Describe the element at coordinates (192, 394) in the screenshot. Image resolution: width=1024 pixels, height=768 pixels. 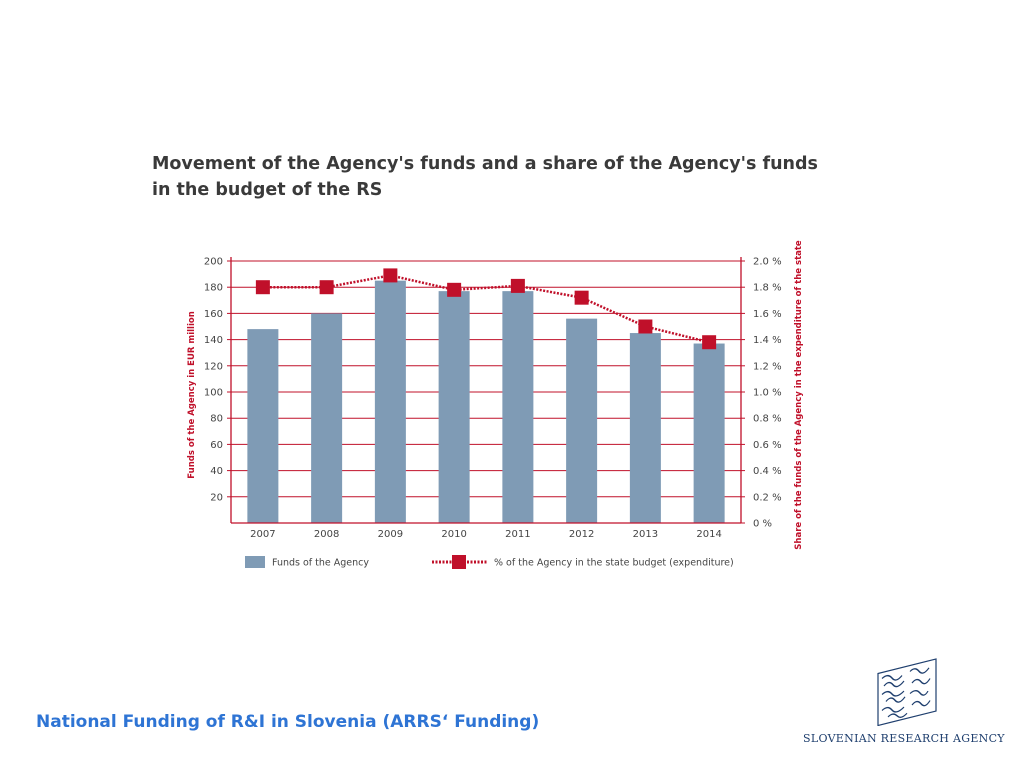
I see `y-axis-title: Funds of the Agency in EUR million` at that location.